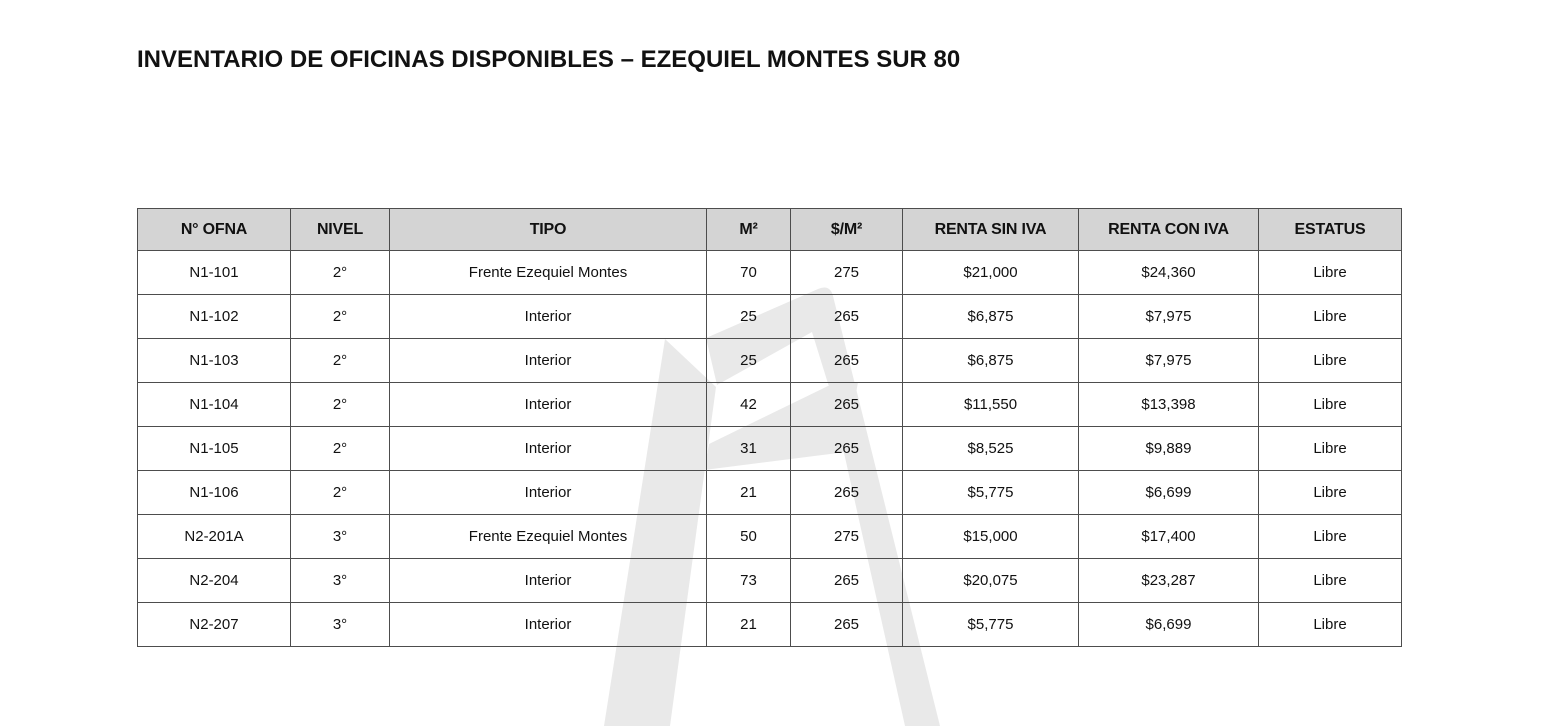 The width and height of the screenshot is (1543, 726). I want to click on table-cell: 42, so click(748, 404).